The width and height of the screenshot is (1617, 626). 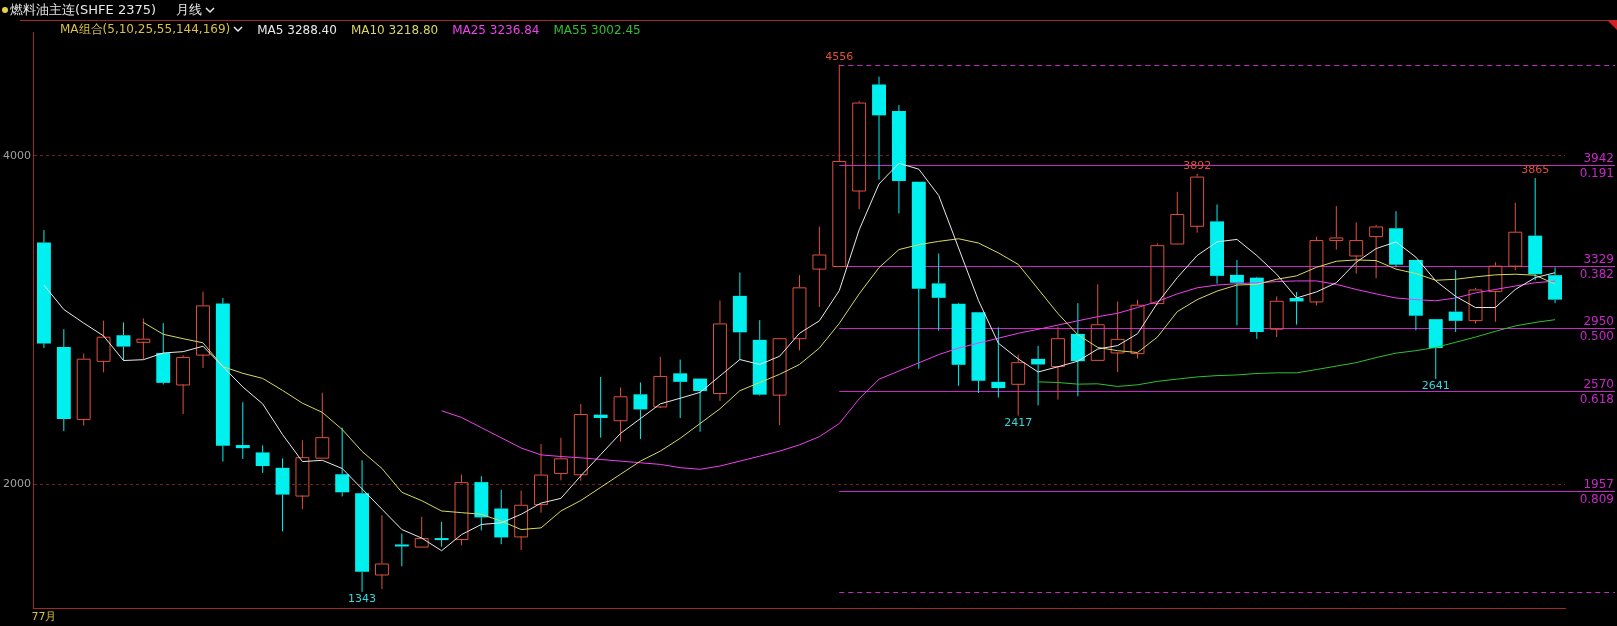 I want to click on annotation: 1343, so click(x=362, y=599).